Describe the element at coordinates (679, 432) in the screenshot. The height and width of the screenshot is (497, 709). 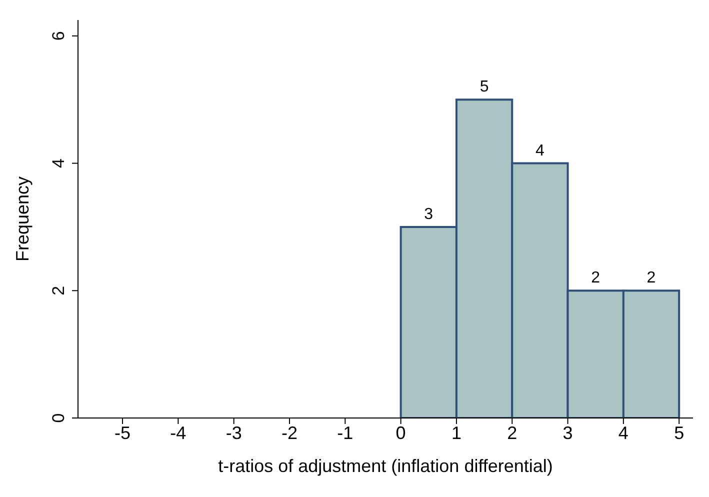
I see `x-tick-label: 5` at that location.